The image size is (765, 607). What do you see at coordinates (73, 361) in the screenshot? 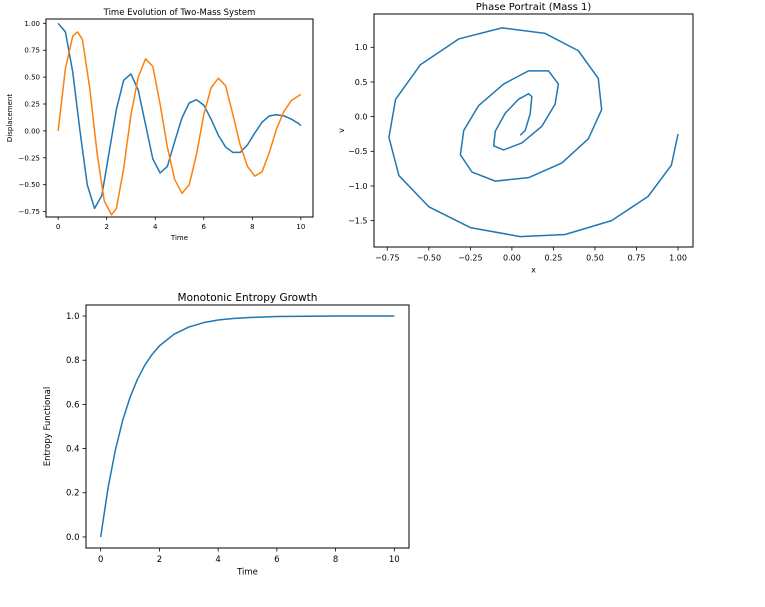
I see `y-tick-label: 0.8` at bounding box center [73, 361].